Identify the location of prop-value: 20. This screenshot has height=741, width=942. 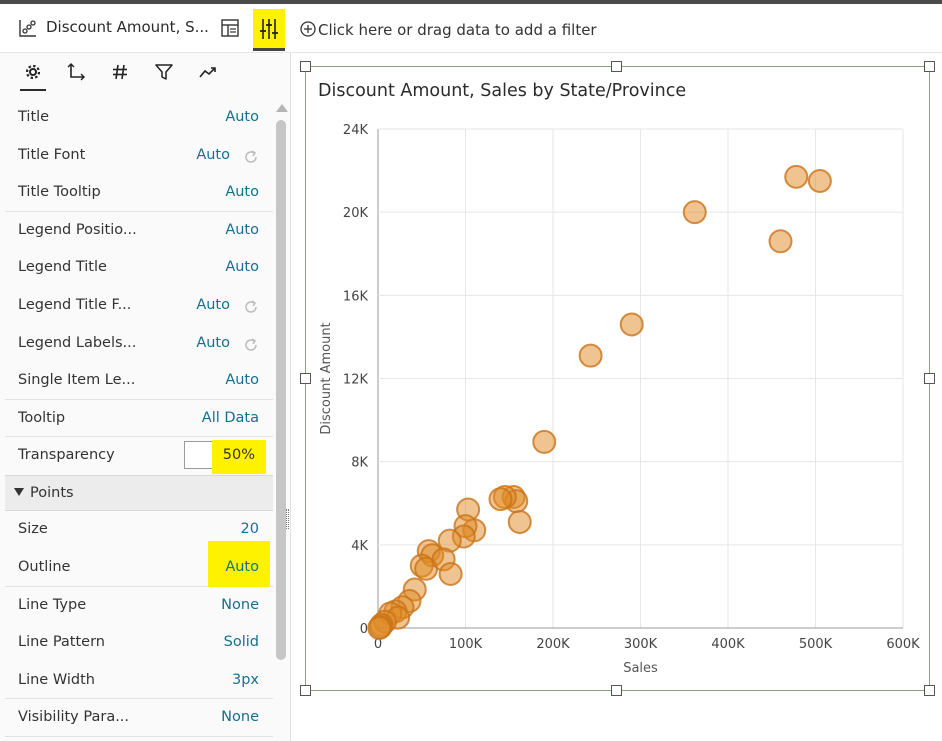
(249, 529).